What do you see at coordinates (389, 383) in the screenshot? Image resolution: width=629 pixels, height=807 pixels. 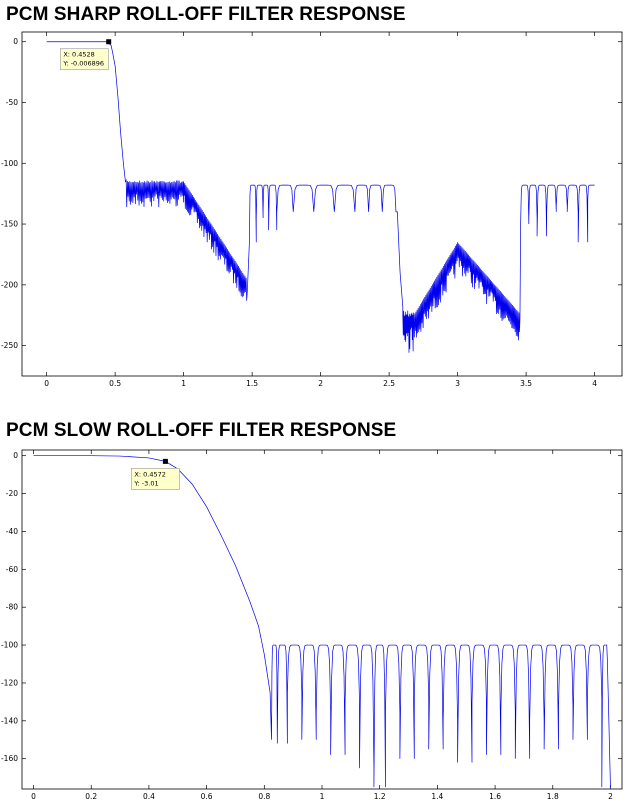 I see `x-tick-label: 2.5` at bounding box center [389, 383].